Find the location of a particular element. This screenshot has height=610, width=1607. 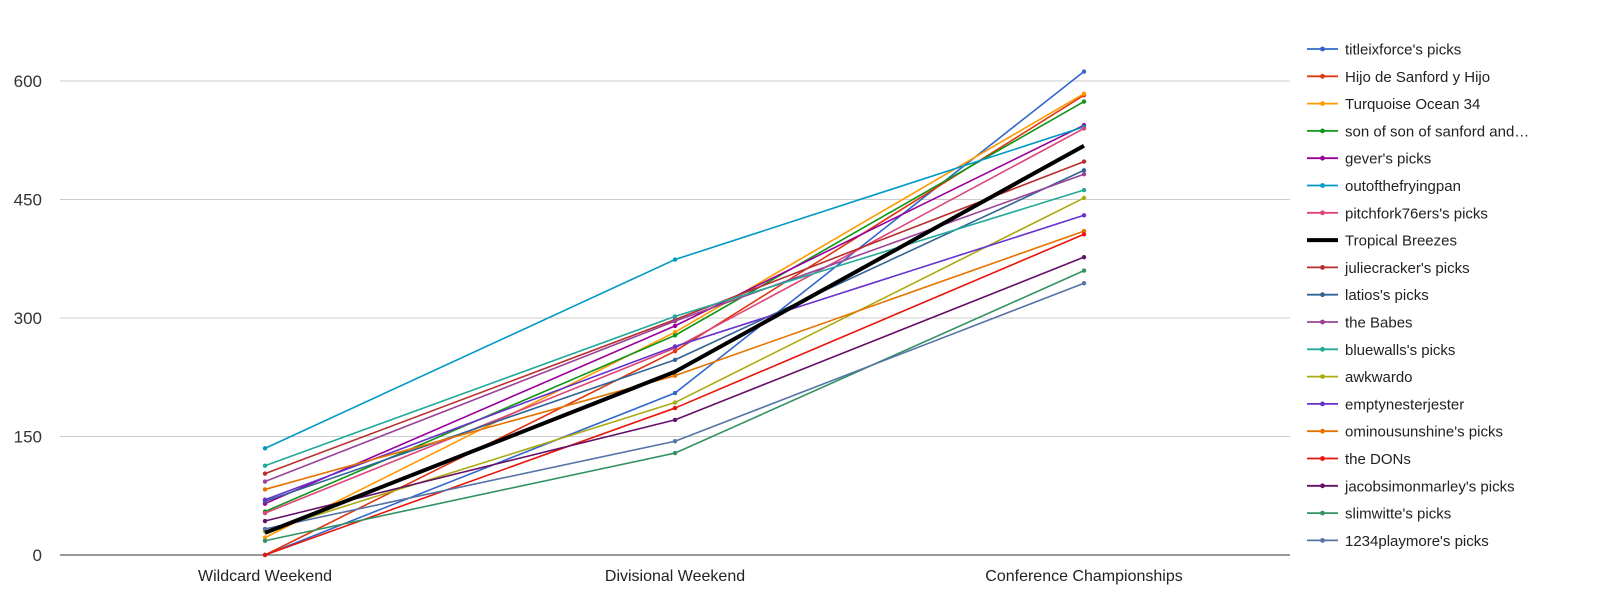

y-tick-label: 0 is located at coordinates (37, 555).